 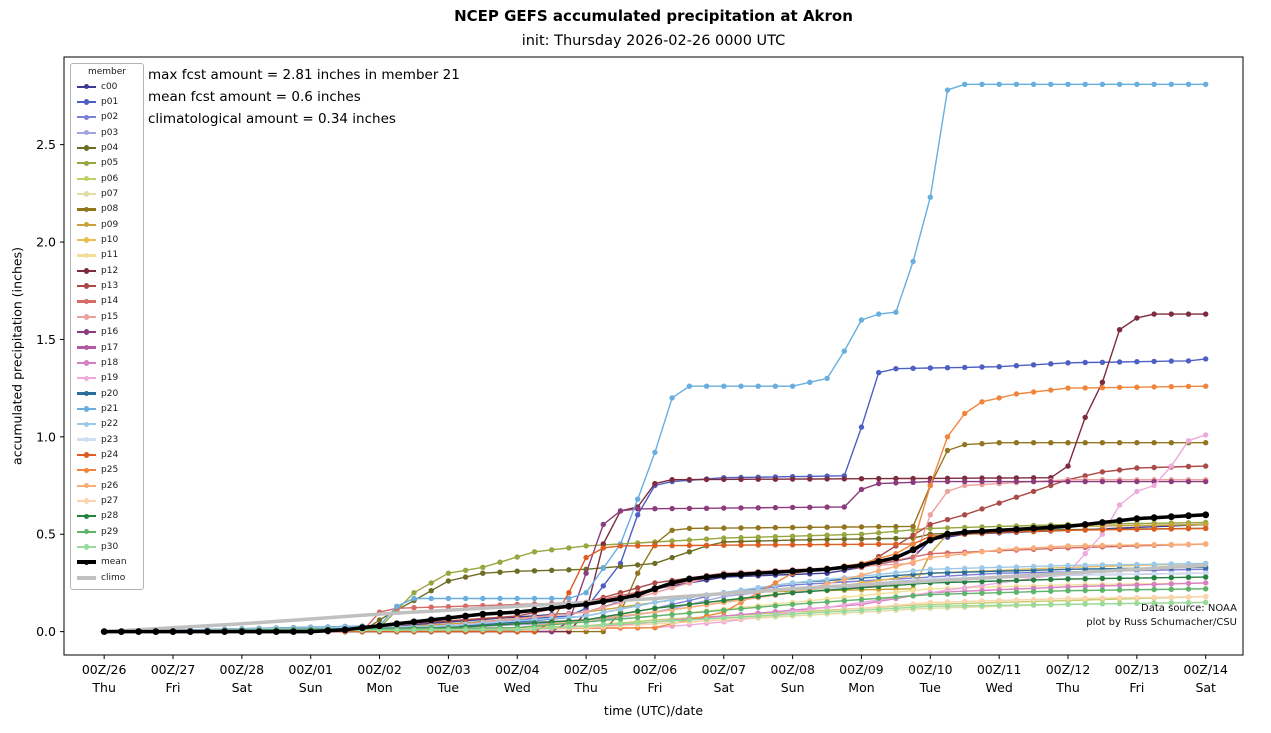 I want to click on legend-swatch-p20, so click(x=86, y=393).